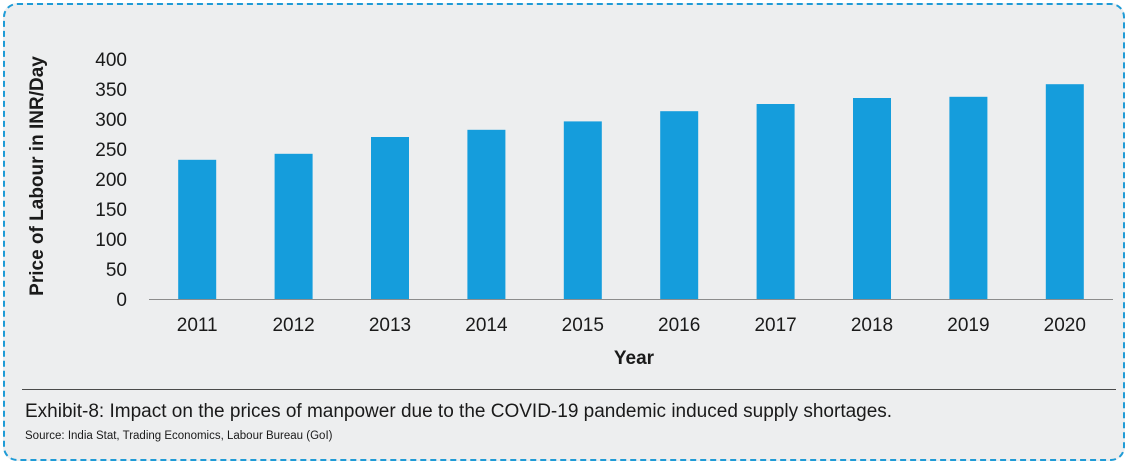 The width and height of the screenshot is (1132, 468). Describe the element at coordinates (111, 210) in the screenshot. I see `y-tick-label: 150` at that location.